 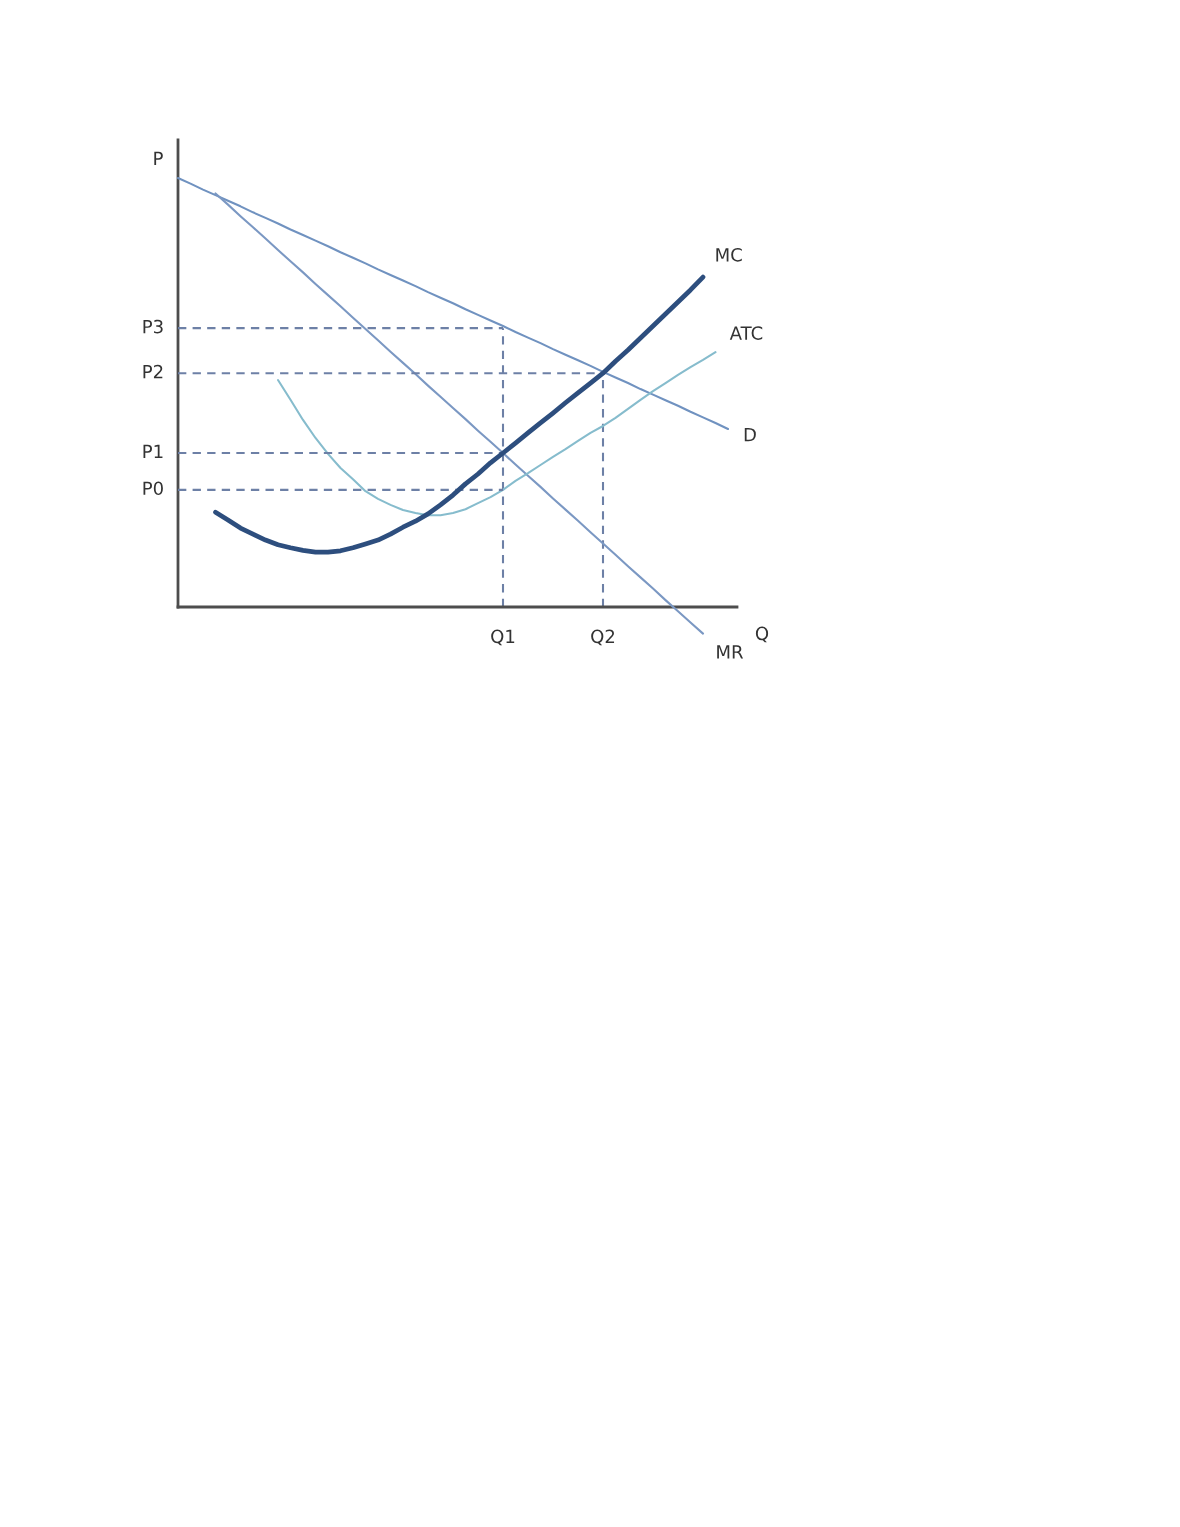 I want to click on y-axis-title: P, so click(x=158, y=158).